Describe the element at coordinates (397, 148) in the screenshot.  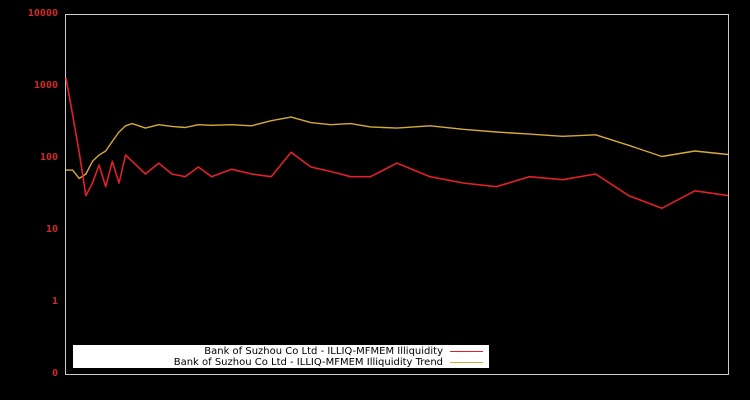
I see `illiquidity-trend-line` at that location.